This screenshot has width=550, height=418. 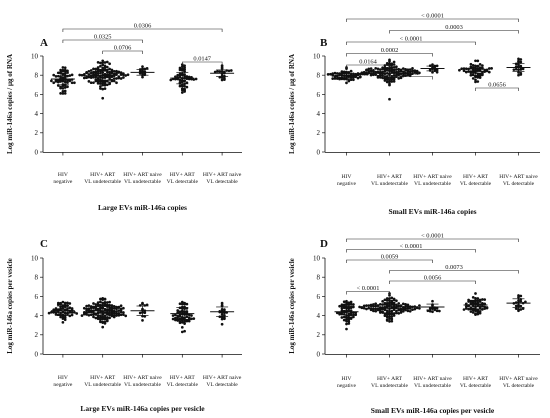 I want to click on p-value-label: 0.0290, so click(x=411, y=73).